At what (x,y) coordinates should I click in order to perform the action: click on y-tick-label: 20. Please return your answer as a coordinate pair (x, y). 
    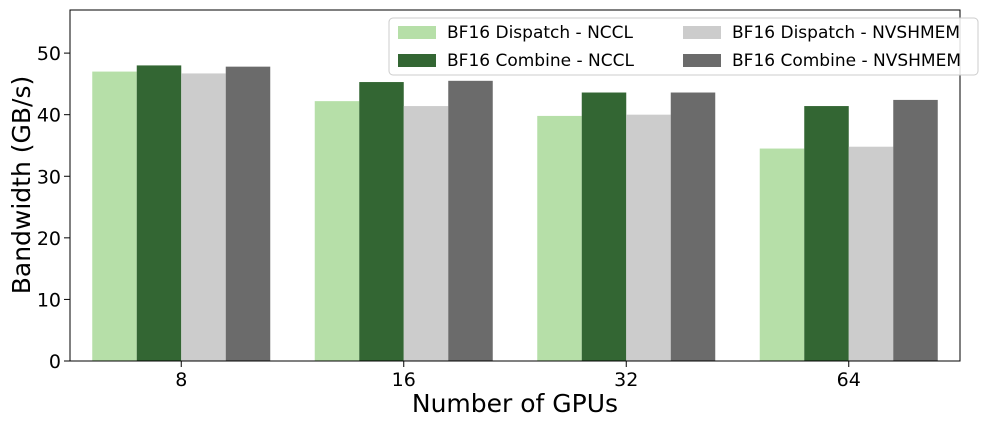
    Looking at the image, I should click on (49, 239).